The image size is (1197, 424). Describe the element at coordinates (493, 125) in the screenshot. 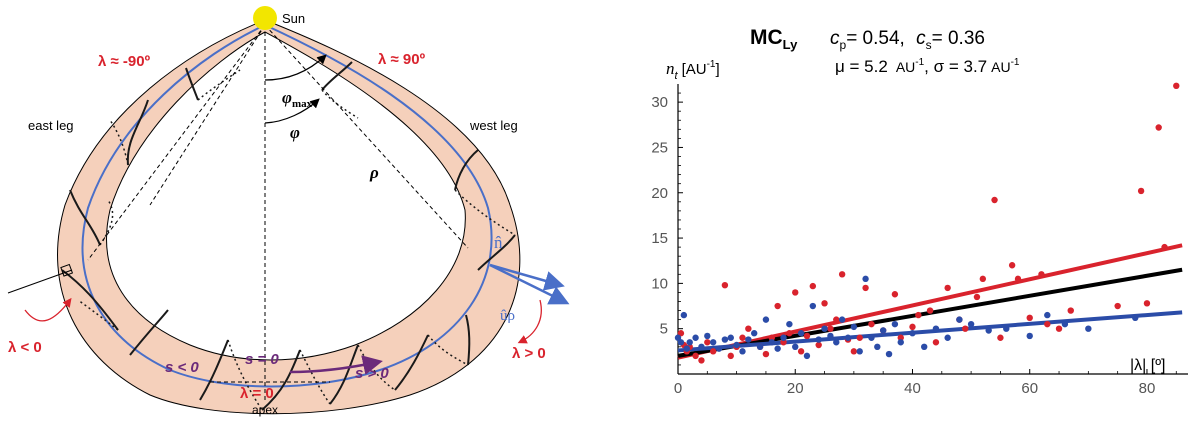

I see `west-leg-label: west leg` at that location.